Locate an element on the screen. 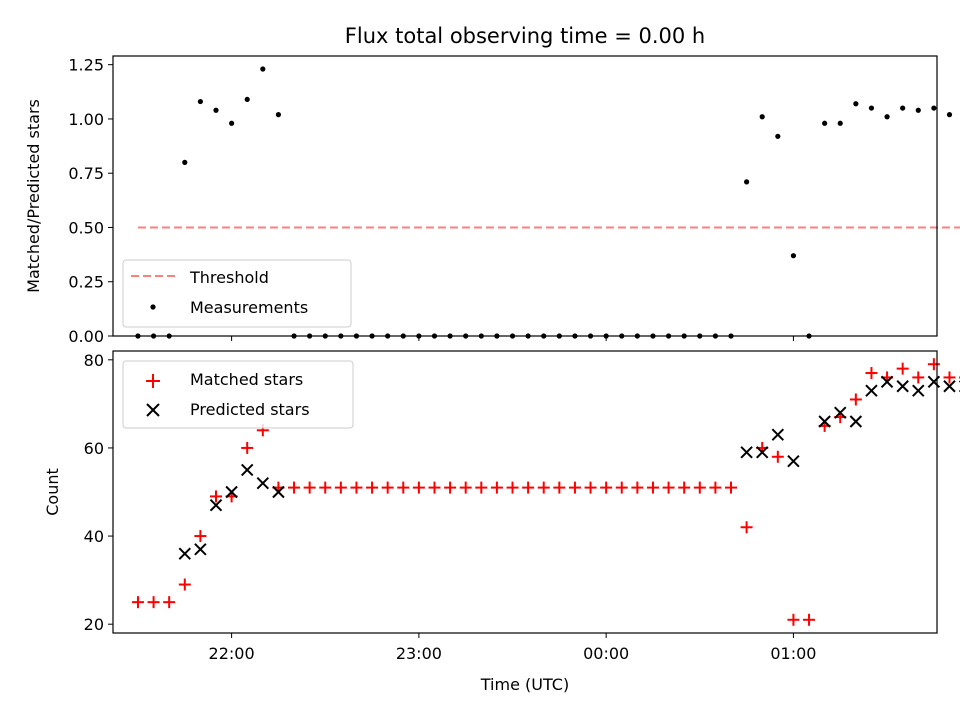 The image size is (960, 720). ratio-legend: Threshold Measurements is located at coordinates (237, 293).